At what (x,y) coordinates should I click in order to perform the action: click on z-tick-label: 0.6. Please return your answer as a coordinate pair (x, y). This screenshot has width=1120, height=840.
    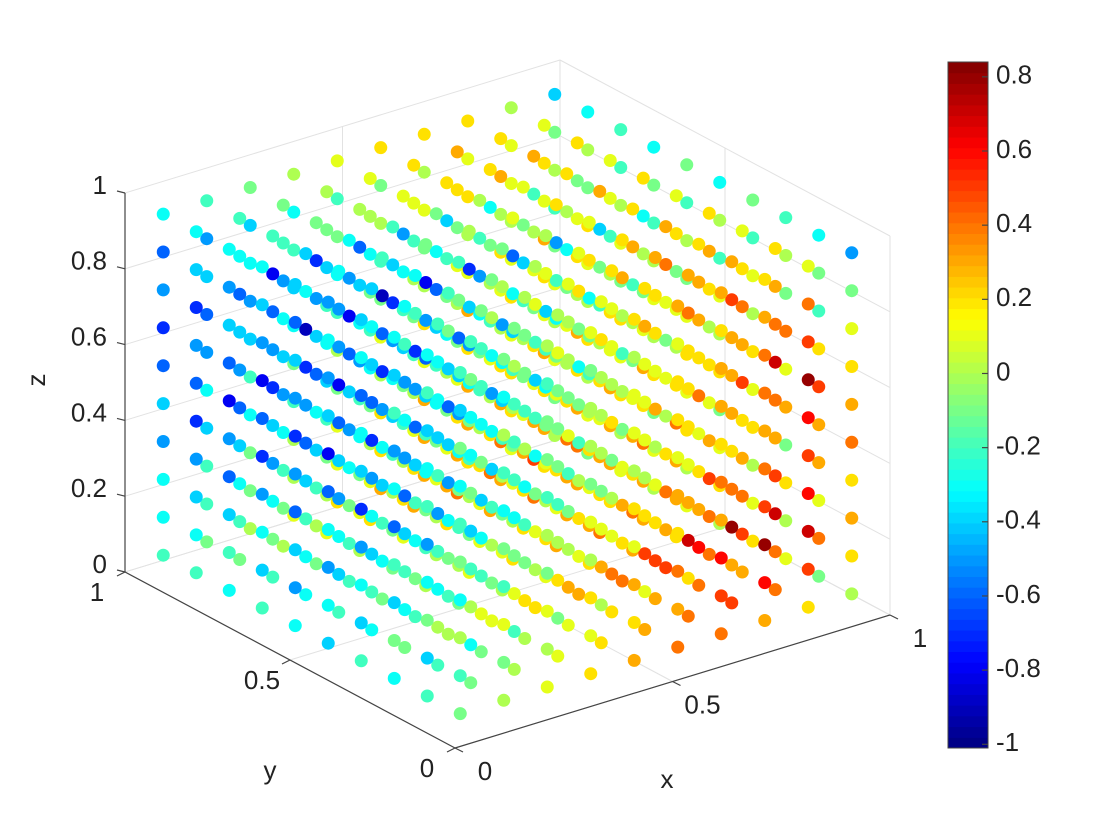
    Looking at the image, I should click on (89, 336).